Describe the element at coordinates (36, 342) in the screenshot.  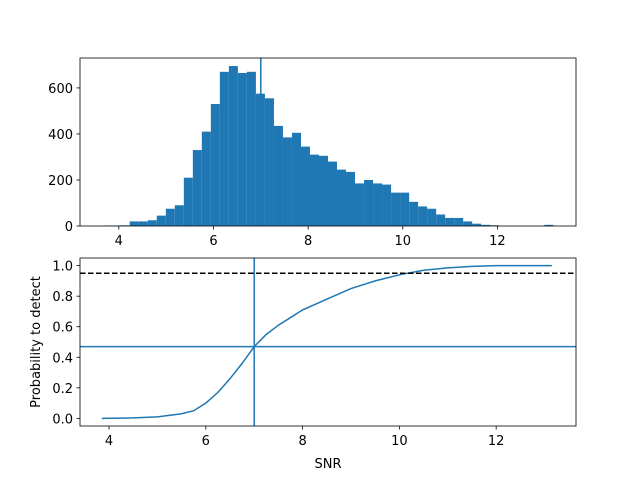
I see `y-axis-label: Probability to detect` at that location.